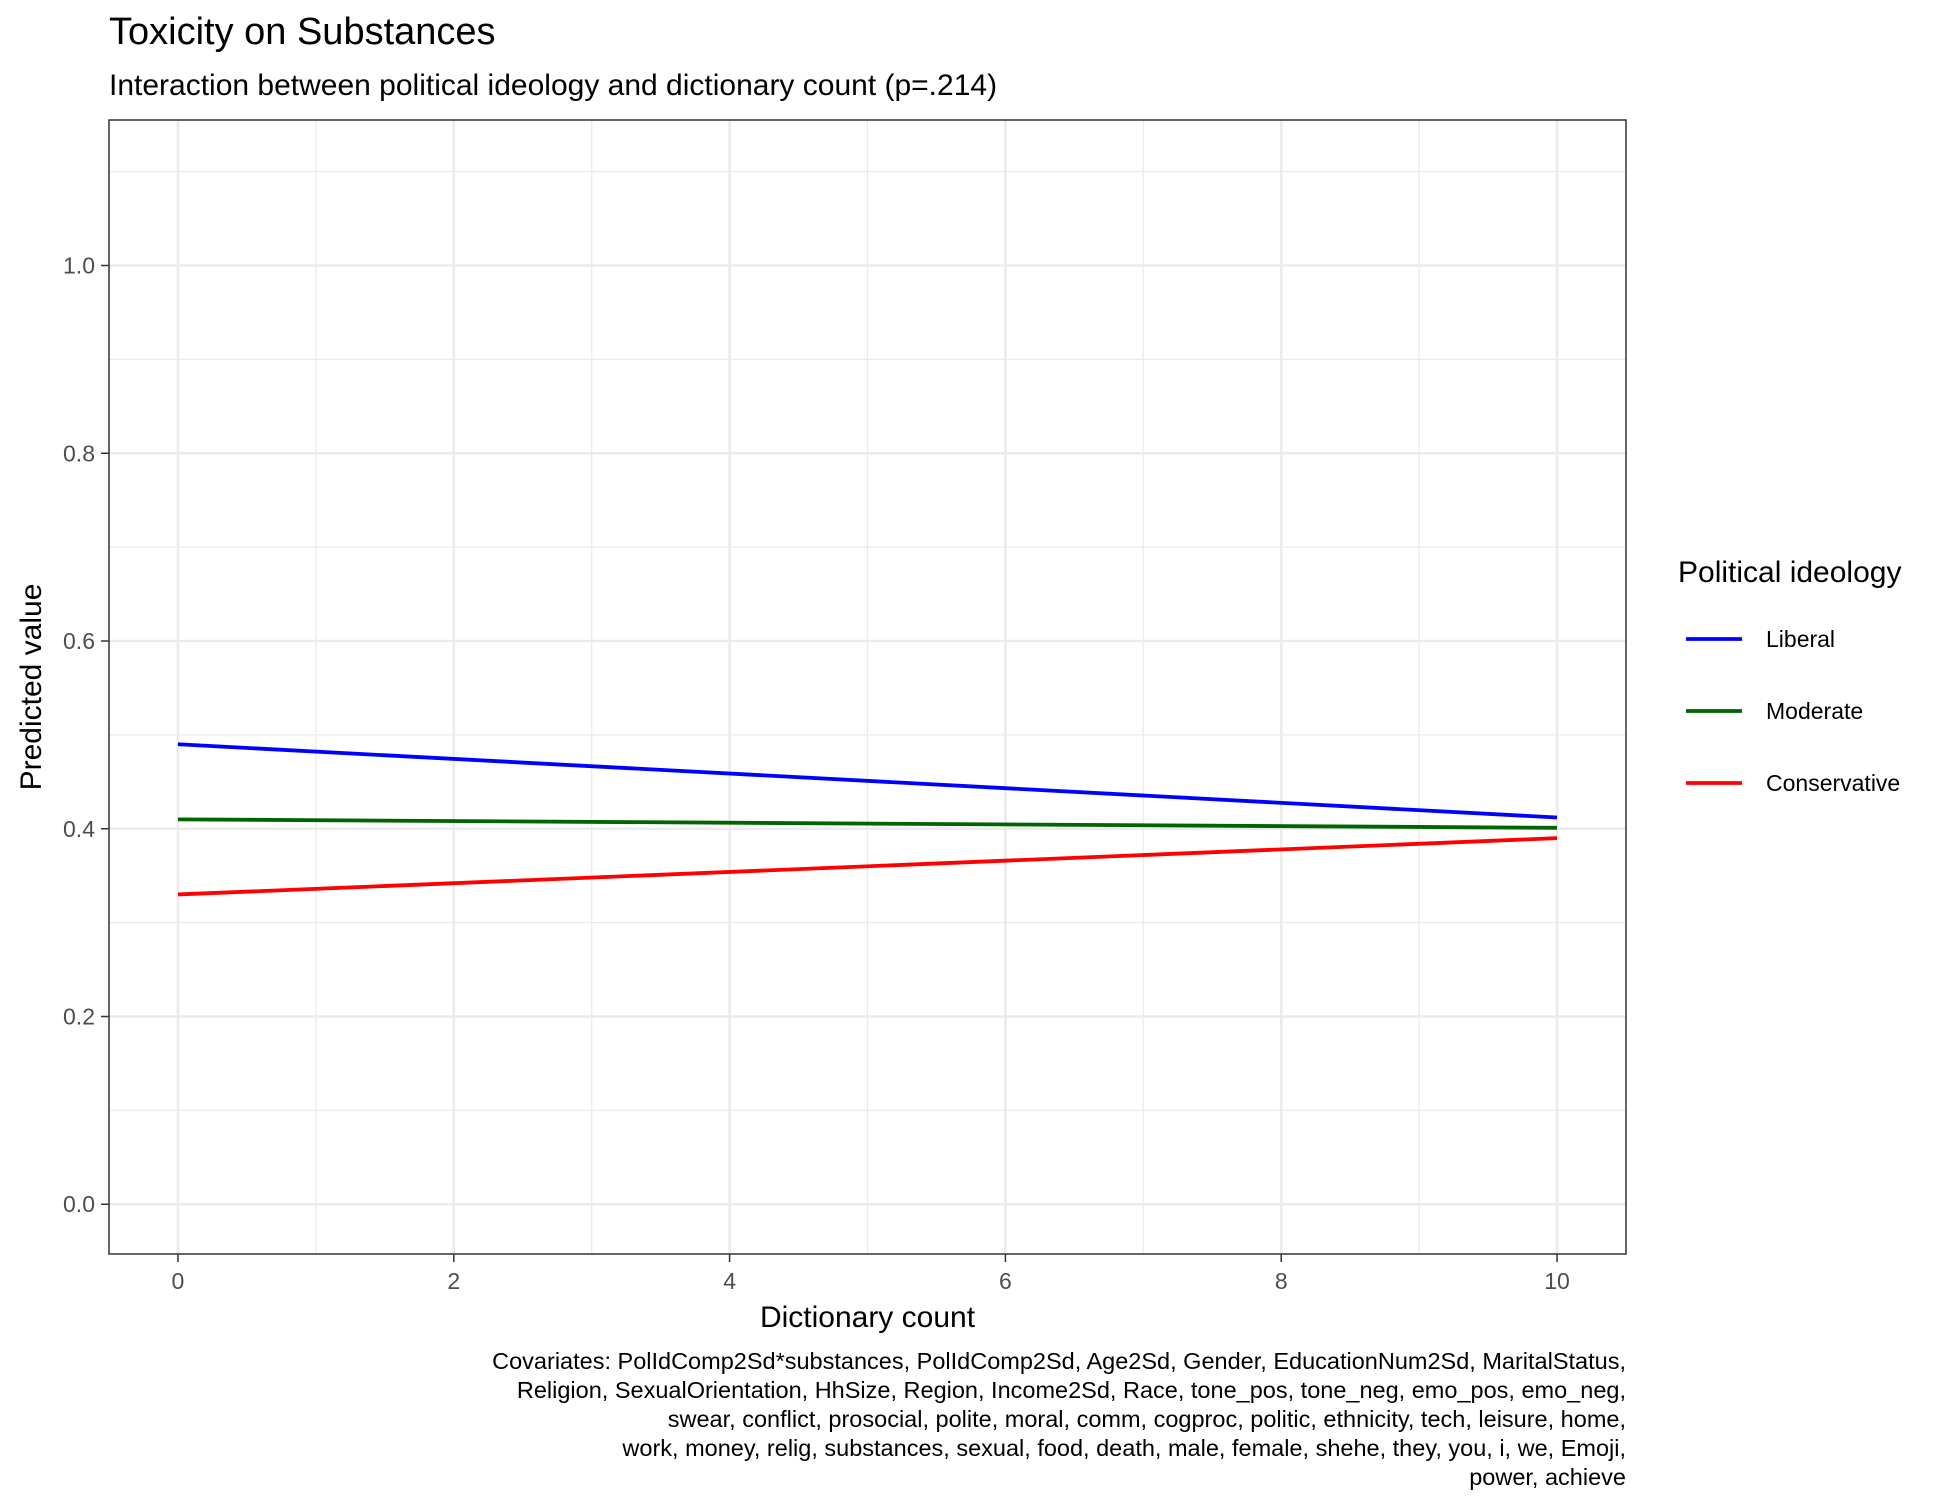 This screenshot has height=1500, width=1950. What do you see at coordinates (1800, 639) in the screenshot?
I see `legend-label-liberal: Liberal` at bounding box center [1800, 639].